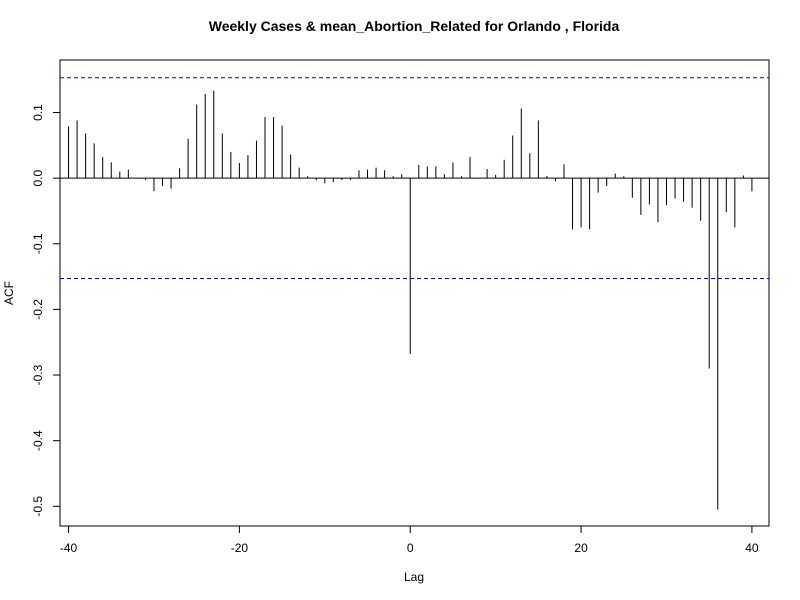 Image resolution: width=800 pixels, height=600 pixels. I want to click on x-axis-label: Lag, so click(414, 577).